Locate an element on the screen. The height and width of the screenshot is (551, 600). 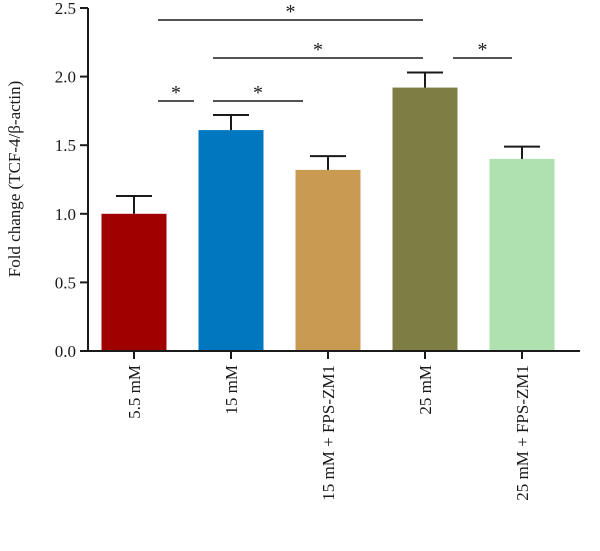
y-axis-title: Fold change (TCF-4/β-actin) is located at coordinates (14, 179).